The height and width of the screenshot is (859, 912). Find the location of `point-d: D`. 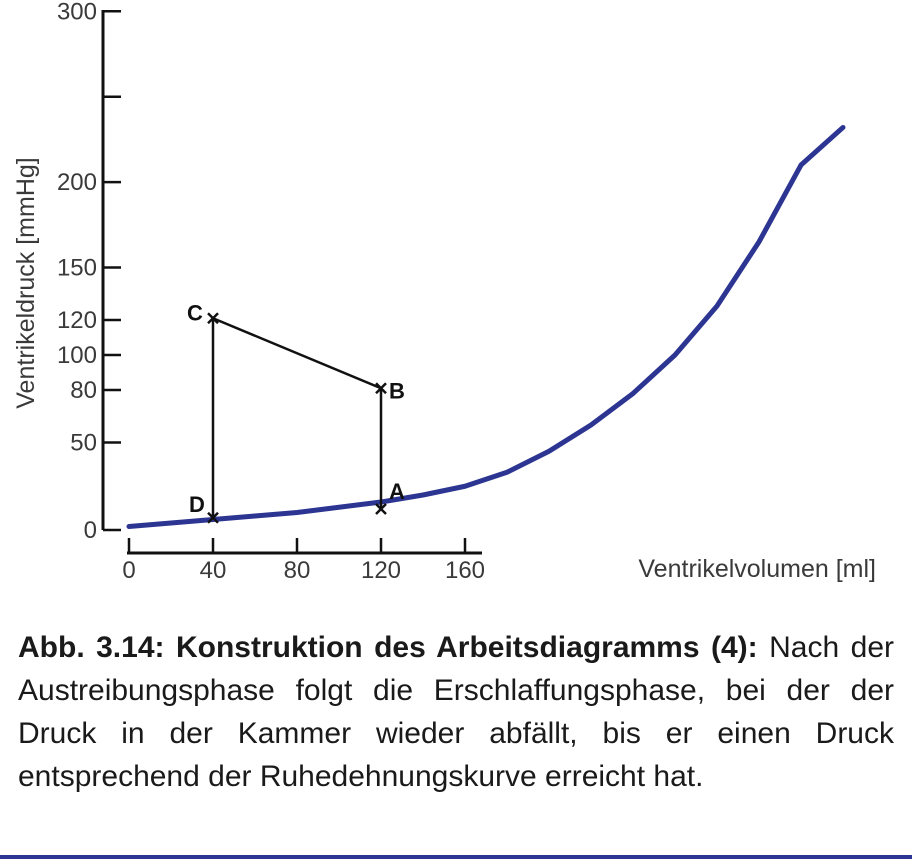

point-d: D is located at coordinates (204, 508).